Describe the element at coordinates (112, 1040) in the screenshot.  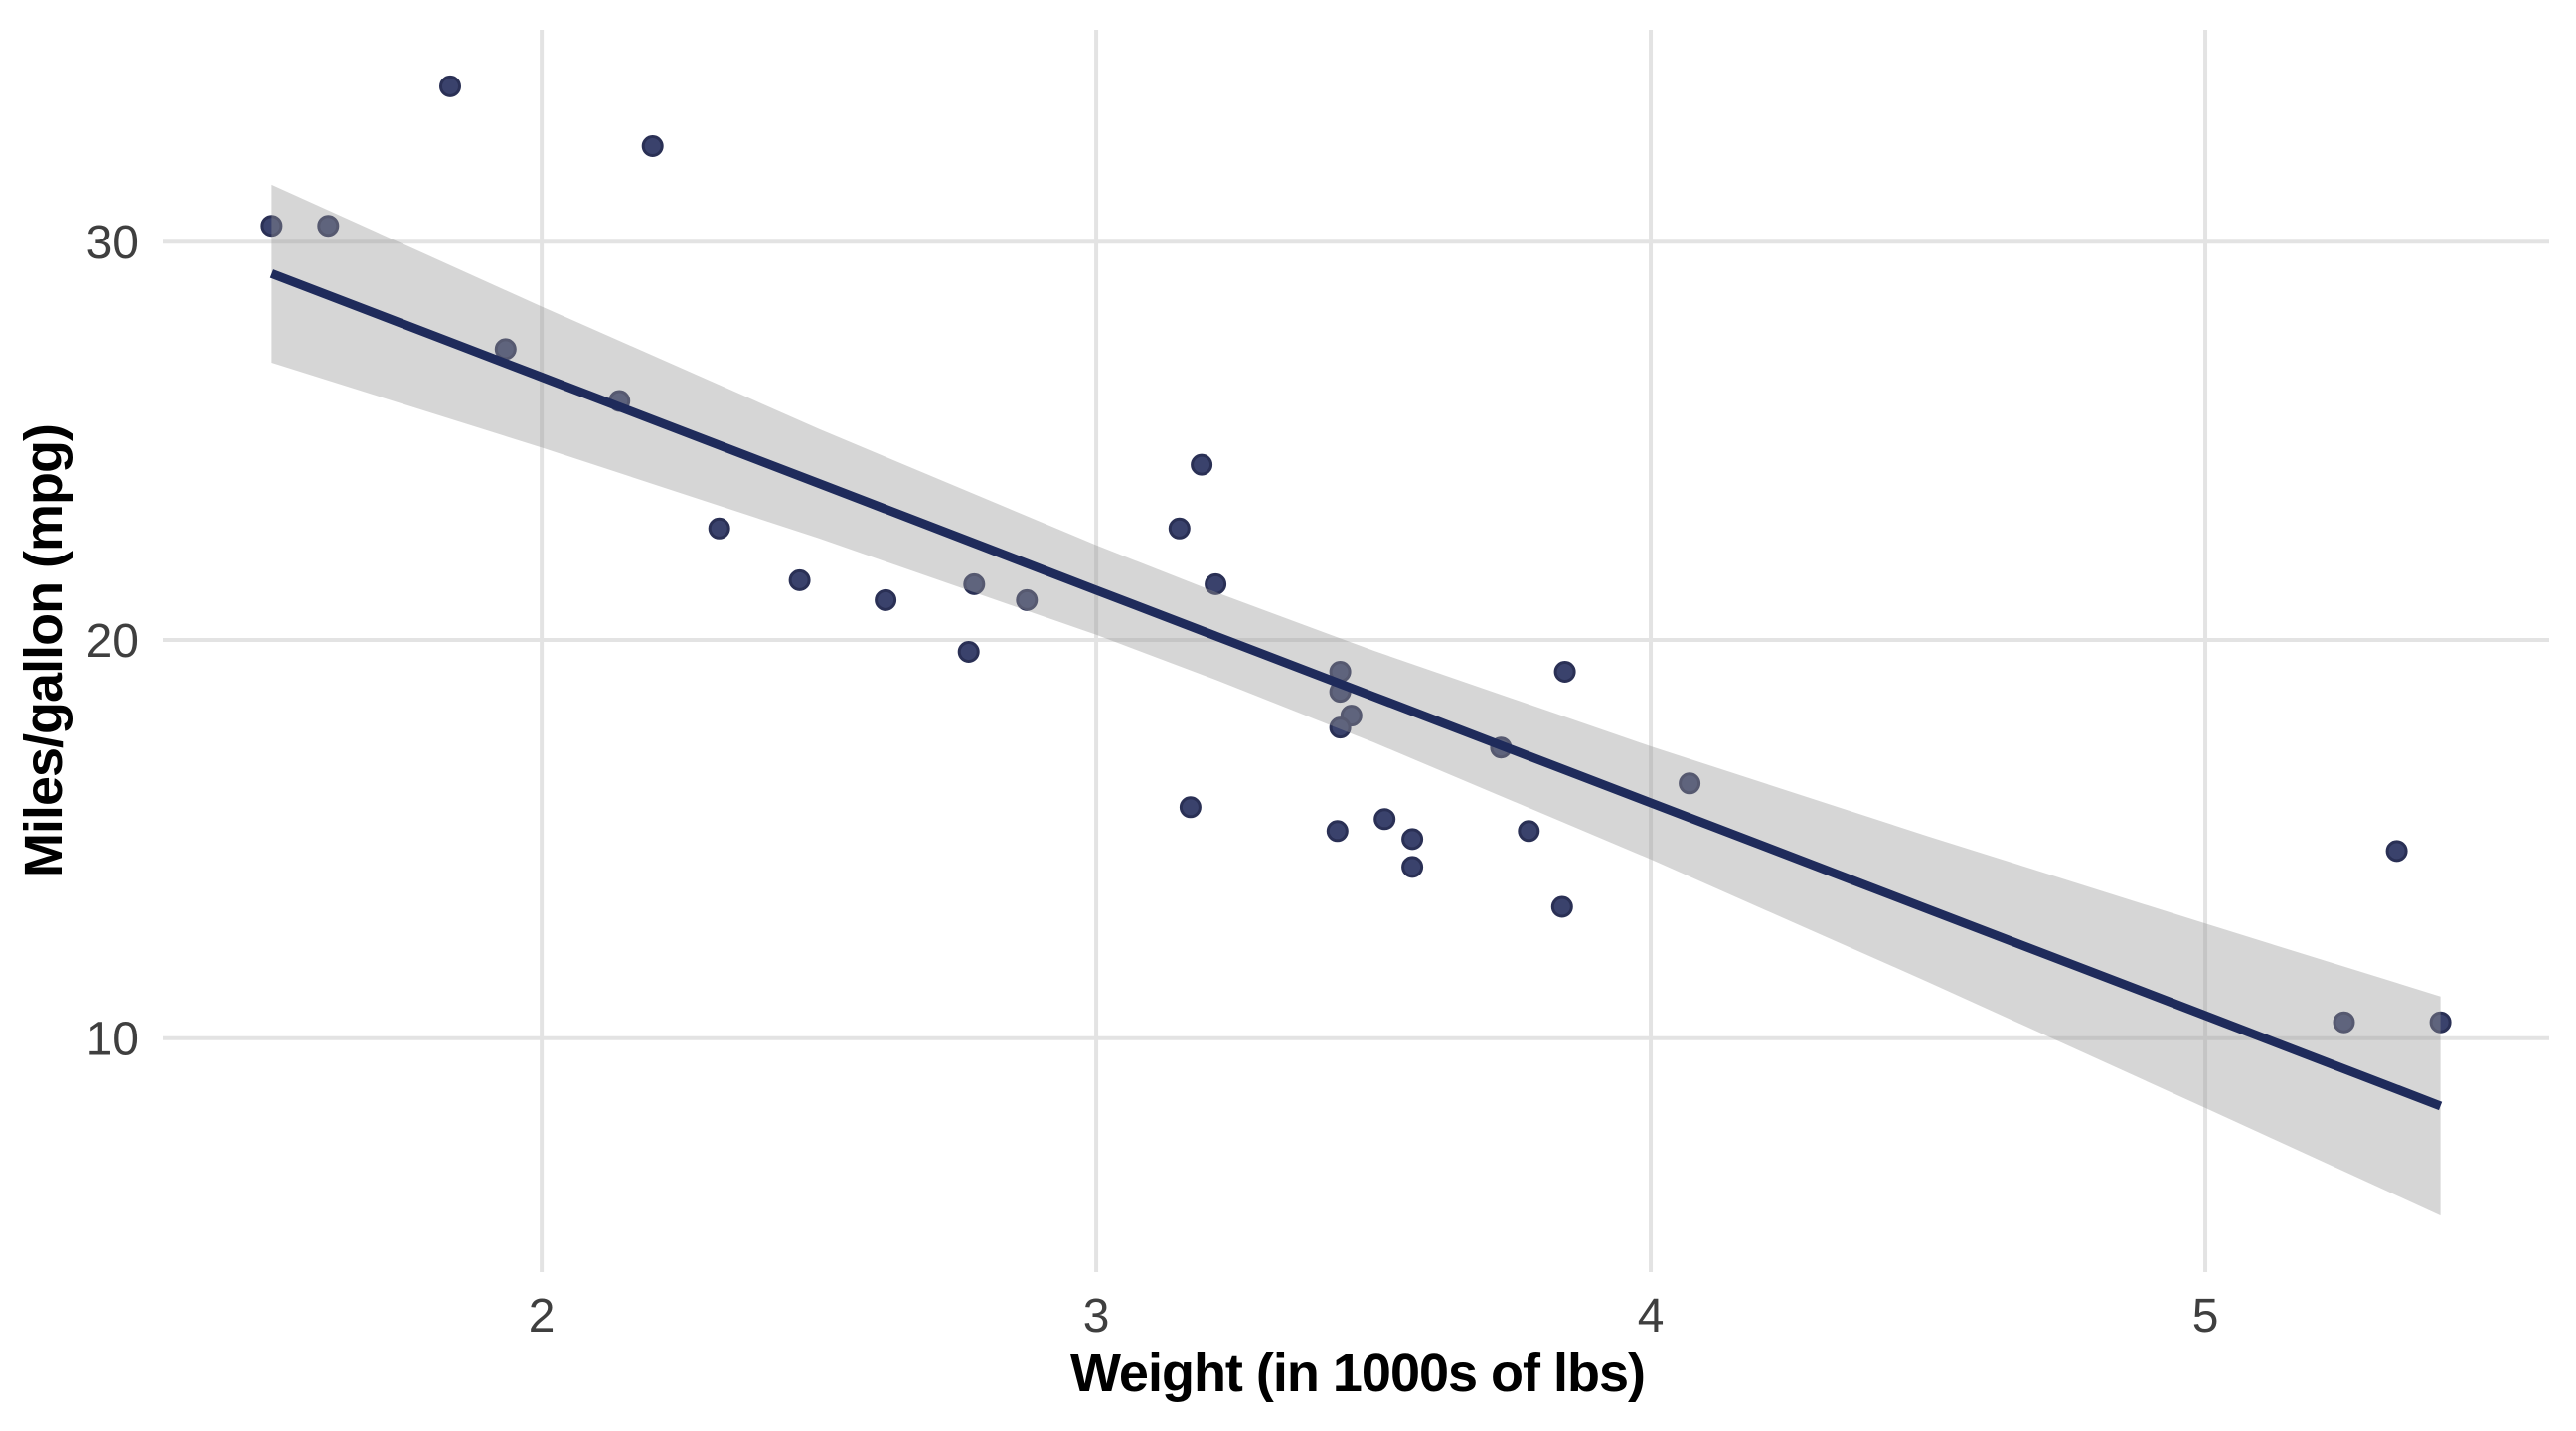
I see `y-tick-label: 10` at that location.